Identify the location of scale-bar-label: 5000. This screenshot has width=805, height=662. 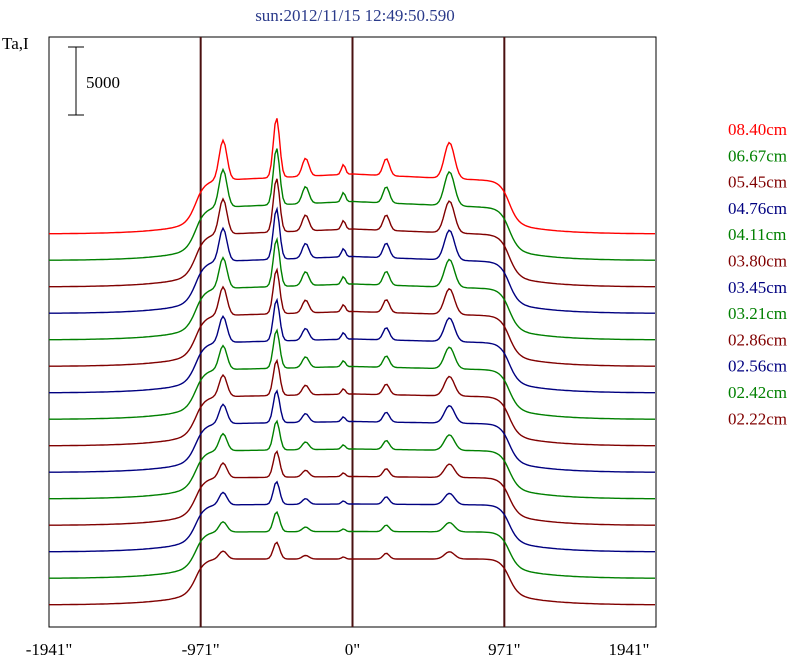
(103, 82).